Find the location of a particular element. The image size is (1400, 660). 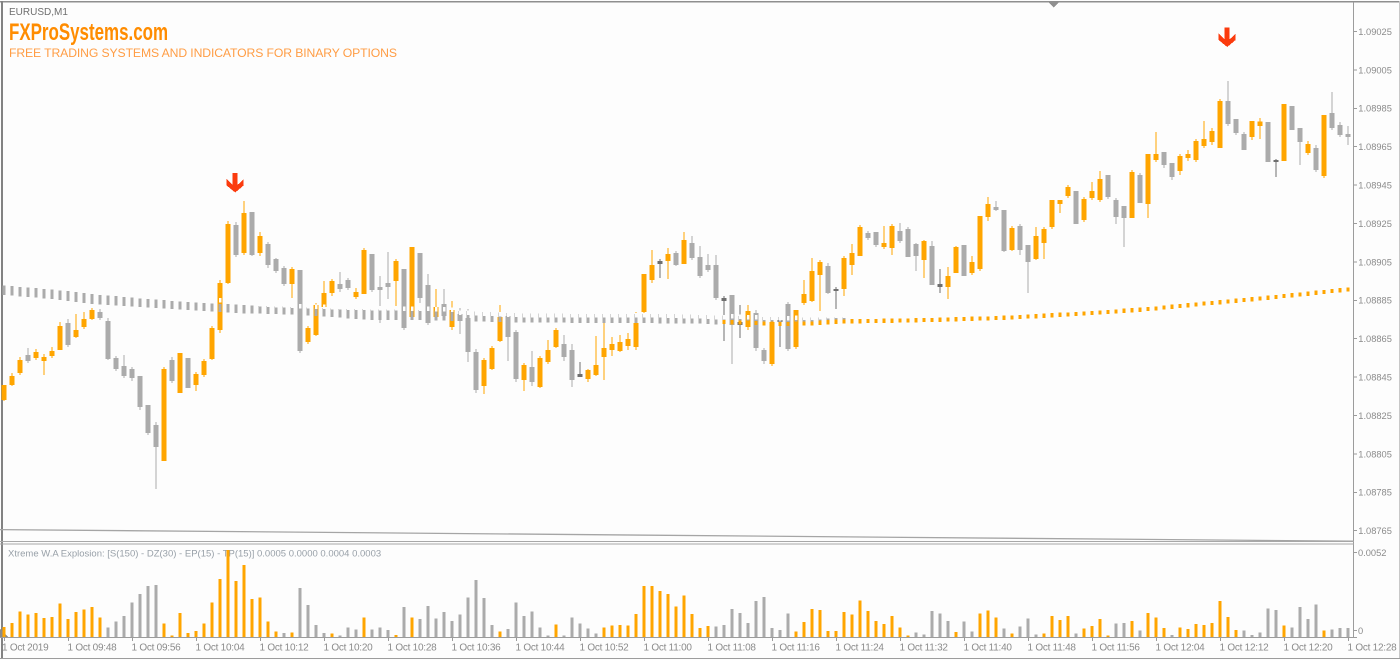

svg-text: 1 Oct 10:04 is located at coordinates (221, 648).